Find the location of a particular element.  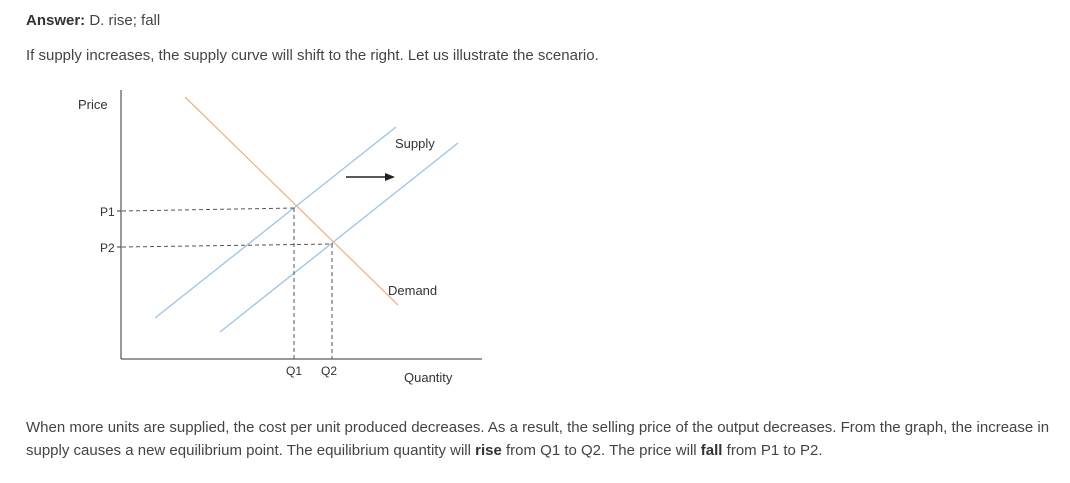

p2-guide-line is located at coordinates (227, 245).